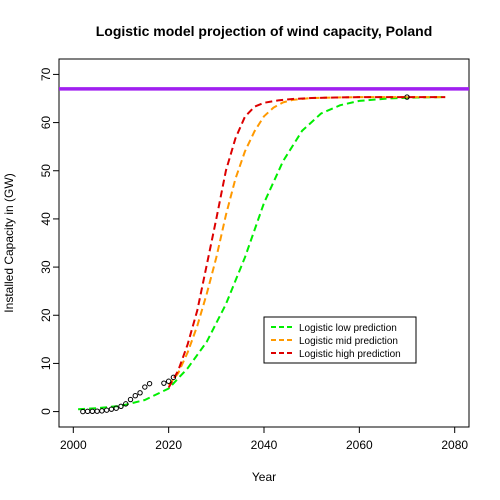 This screenshot has width=500, height=500. I want to click on x-tick-label: 2040, so click(264, 445).